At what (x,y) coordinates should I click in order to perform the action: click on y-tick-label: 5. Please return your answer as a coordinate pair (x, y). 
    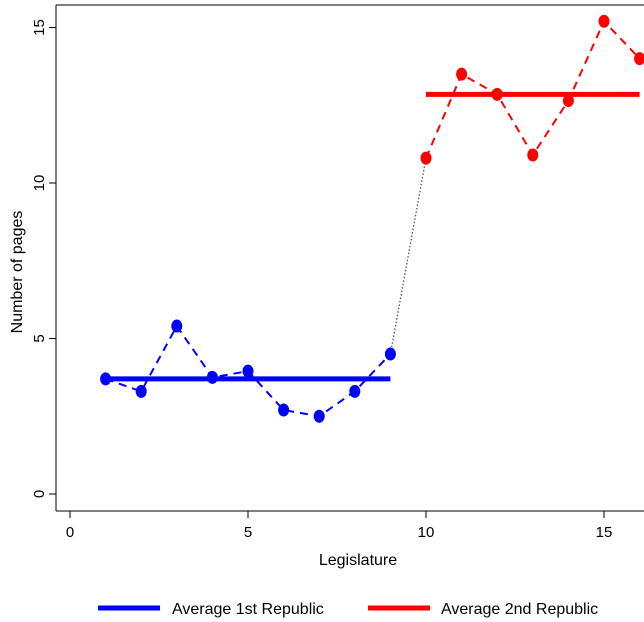
    Looking at the image, I should click on (39, 338).